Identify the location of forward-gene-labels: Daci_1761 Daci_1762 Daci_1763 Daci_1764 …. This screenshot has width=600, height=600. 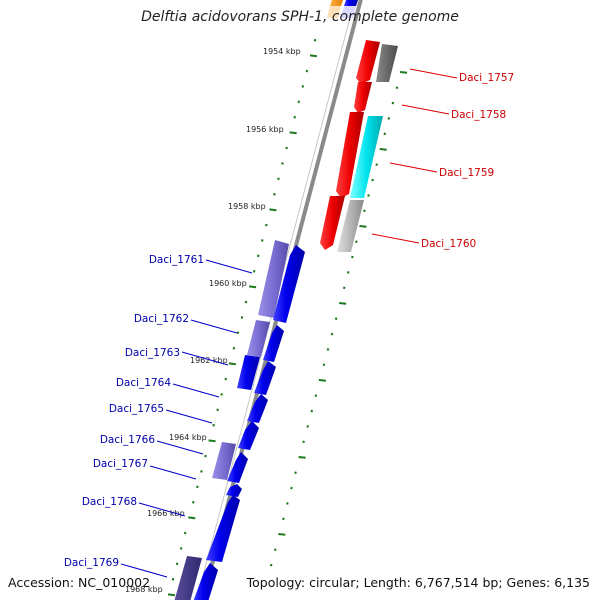
(134, 411).